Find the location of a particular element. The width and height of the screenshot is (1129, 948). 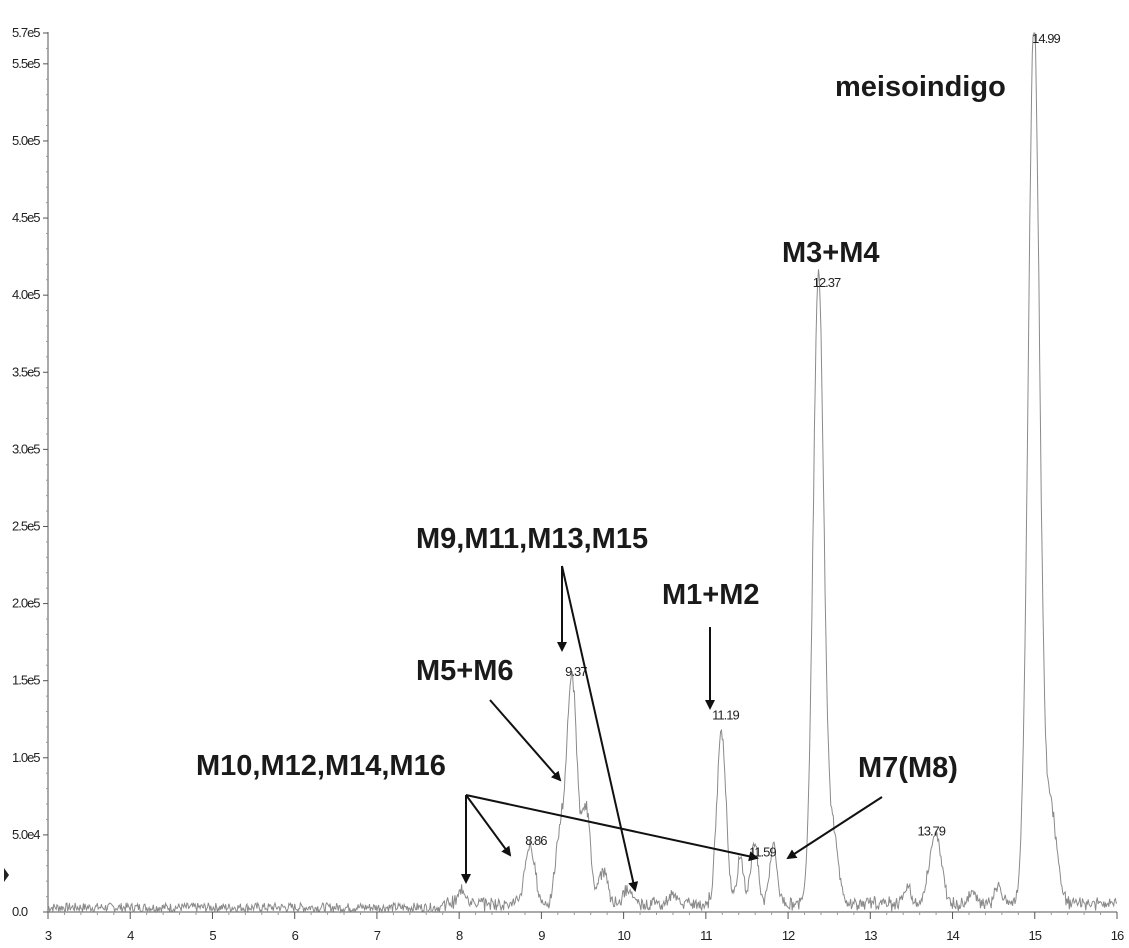

y-tick-label: 3.0e5 is located at coordinates (26, 448).